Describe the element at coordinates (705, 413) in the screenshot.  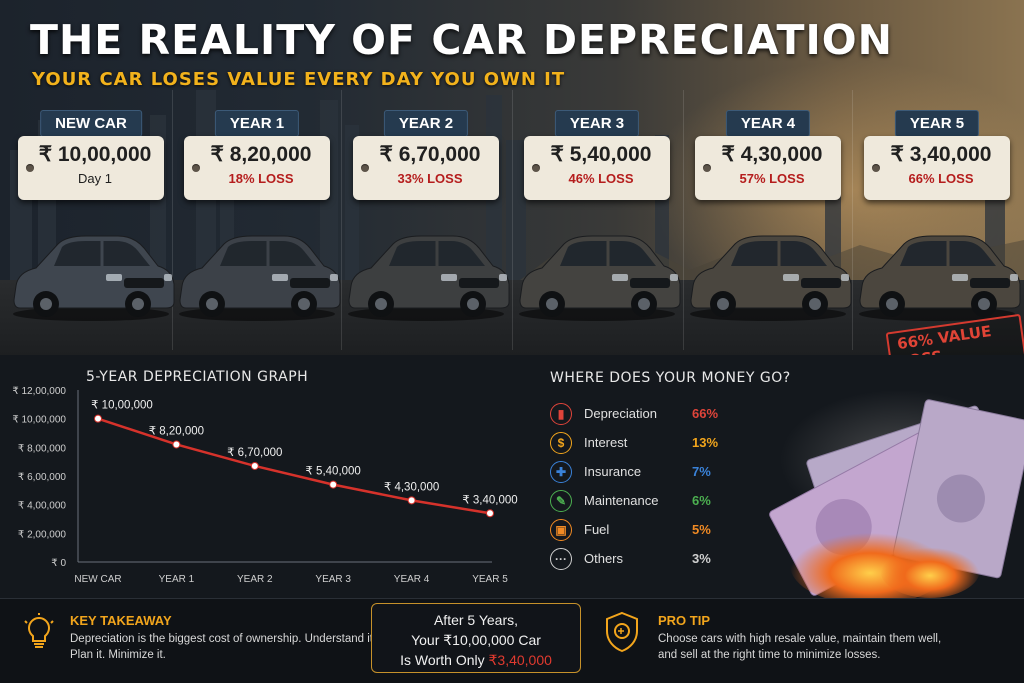
I see `breakdown-percent: 66%` at that location.